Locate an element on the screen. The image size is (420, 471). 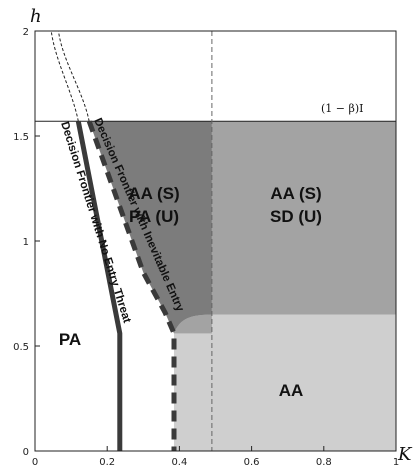
frontier-inevitable-entry-extension is located at coordinates (73, 76).